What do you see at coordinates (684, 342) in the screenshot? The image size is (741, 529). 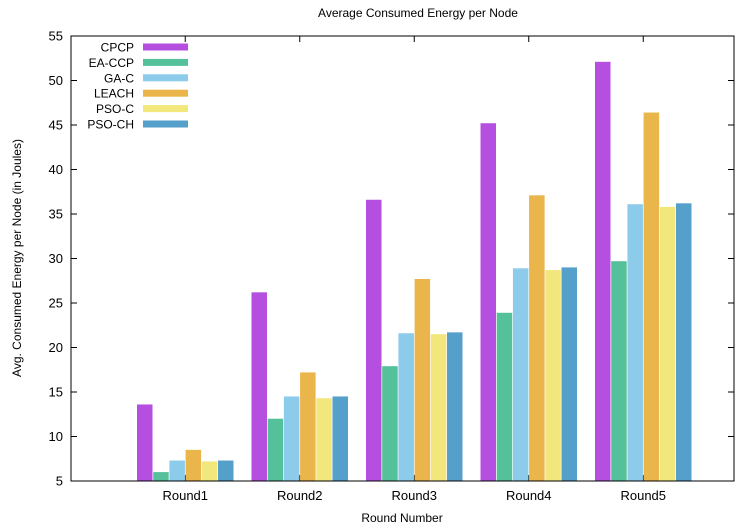 I see `bar-pso-ch-round5` at bounding box center [684, 342].